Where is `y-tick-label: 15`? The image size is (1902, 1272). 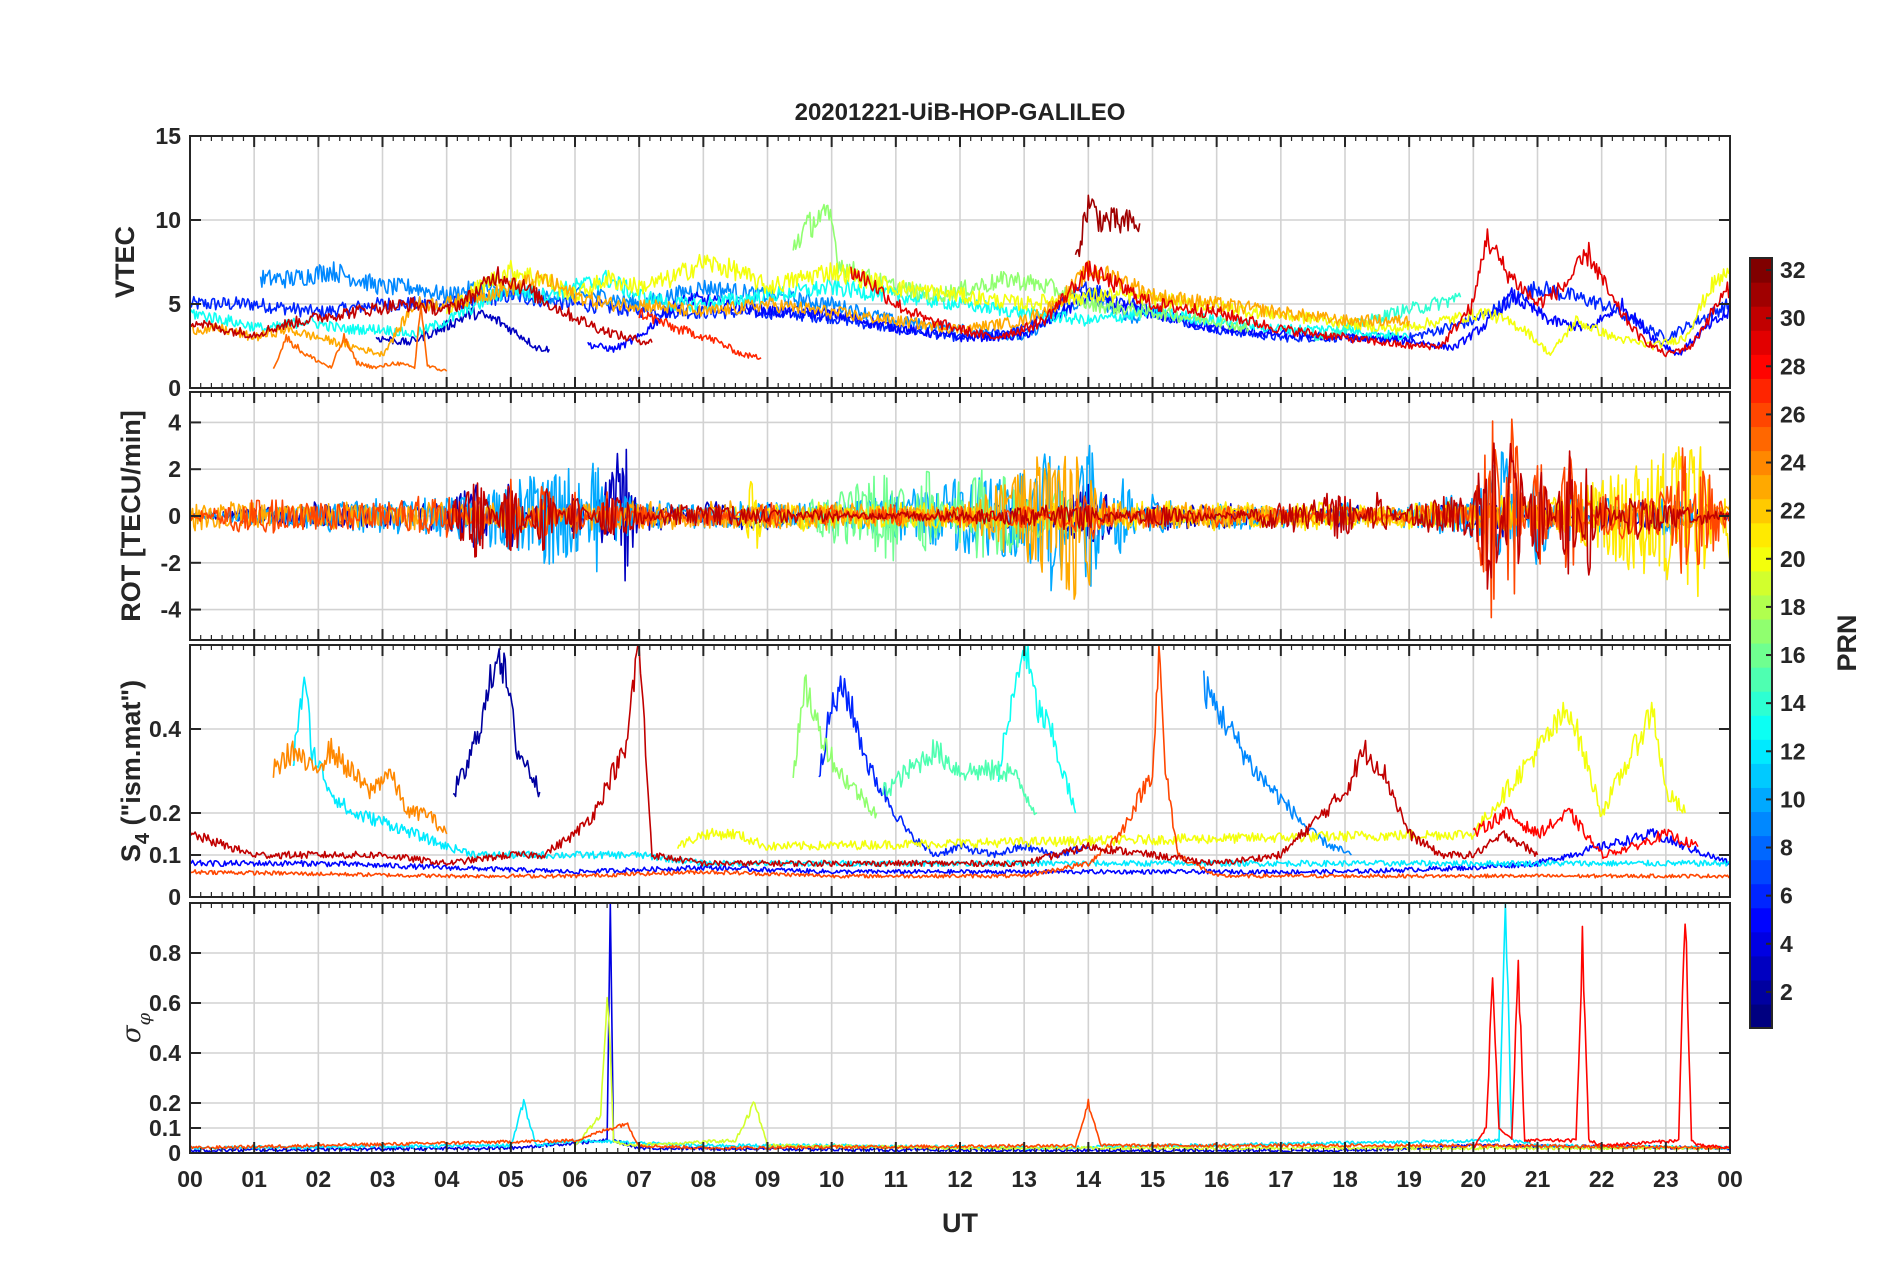 y-tick-label: 15 is located at coordinates (168, 136).